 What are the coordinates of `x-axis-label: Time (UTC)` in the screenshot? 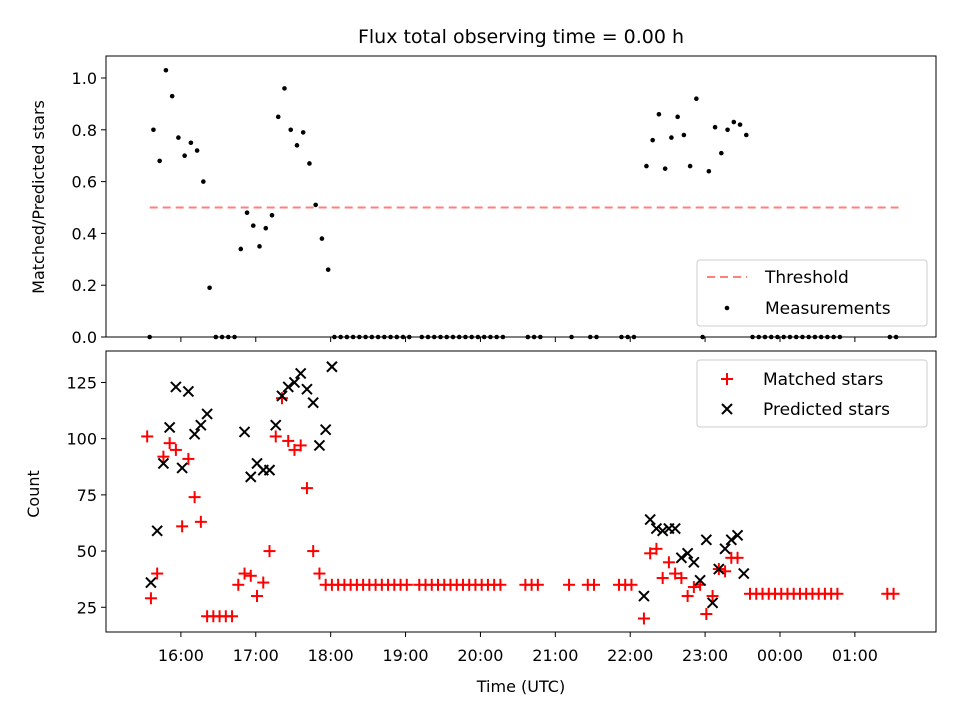 It's located at (520, 686).